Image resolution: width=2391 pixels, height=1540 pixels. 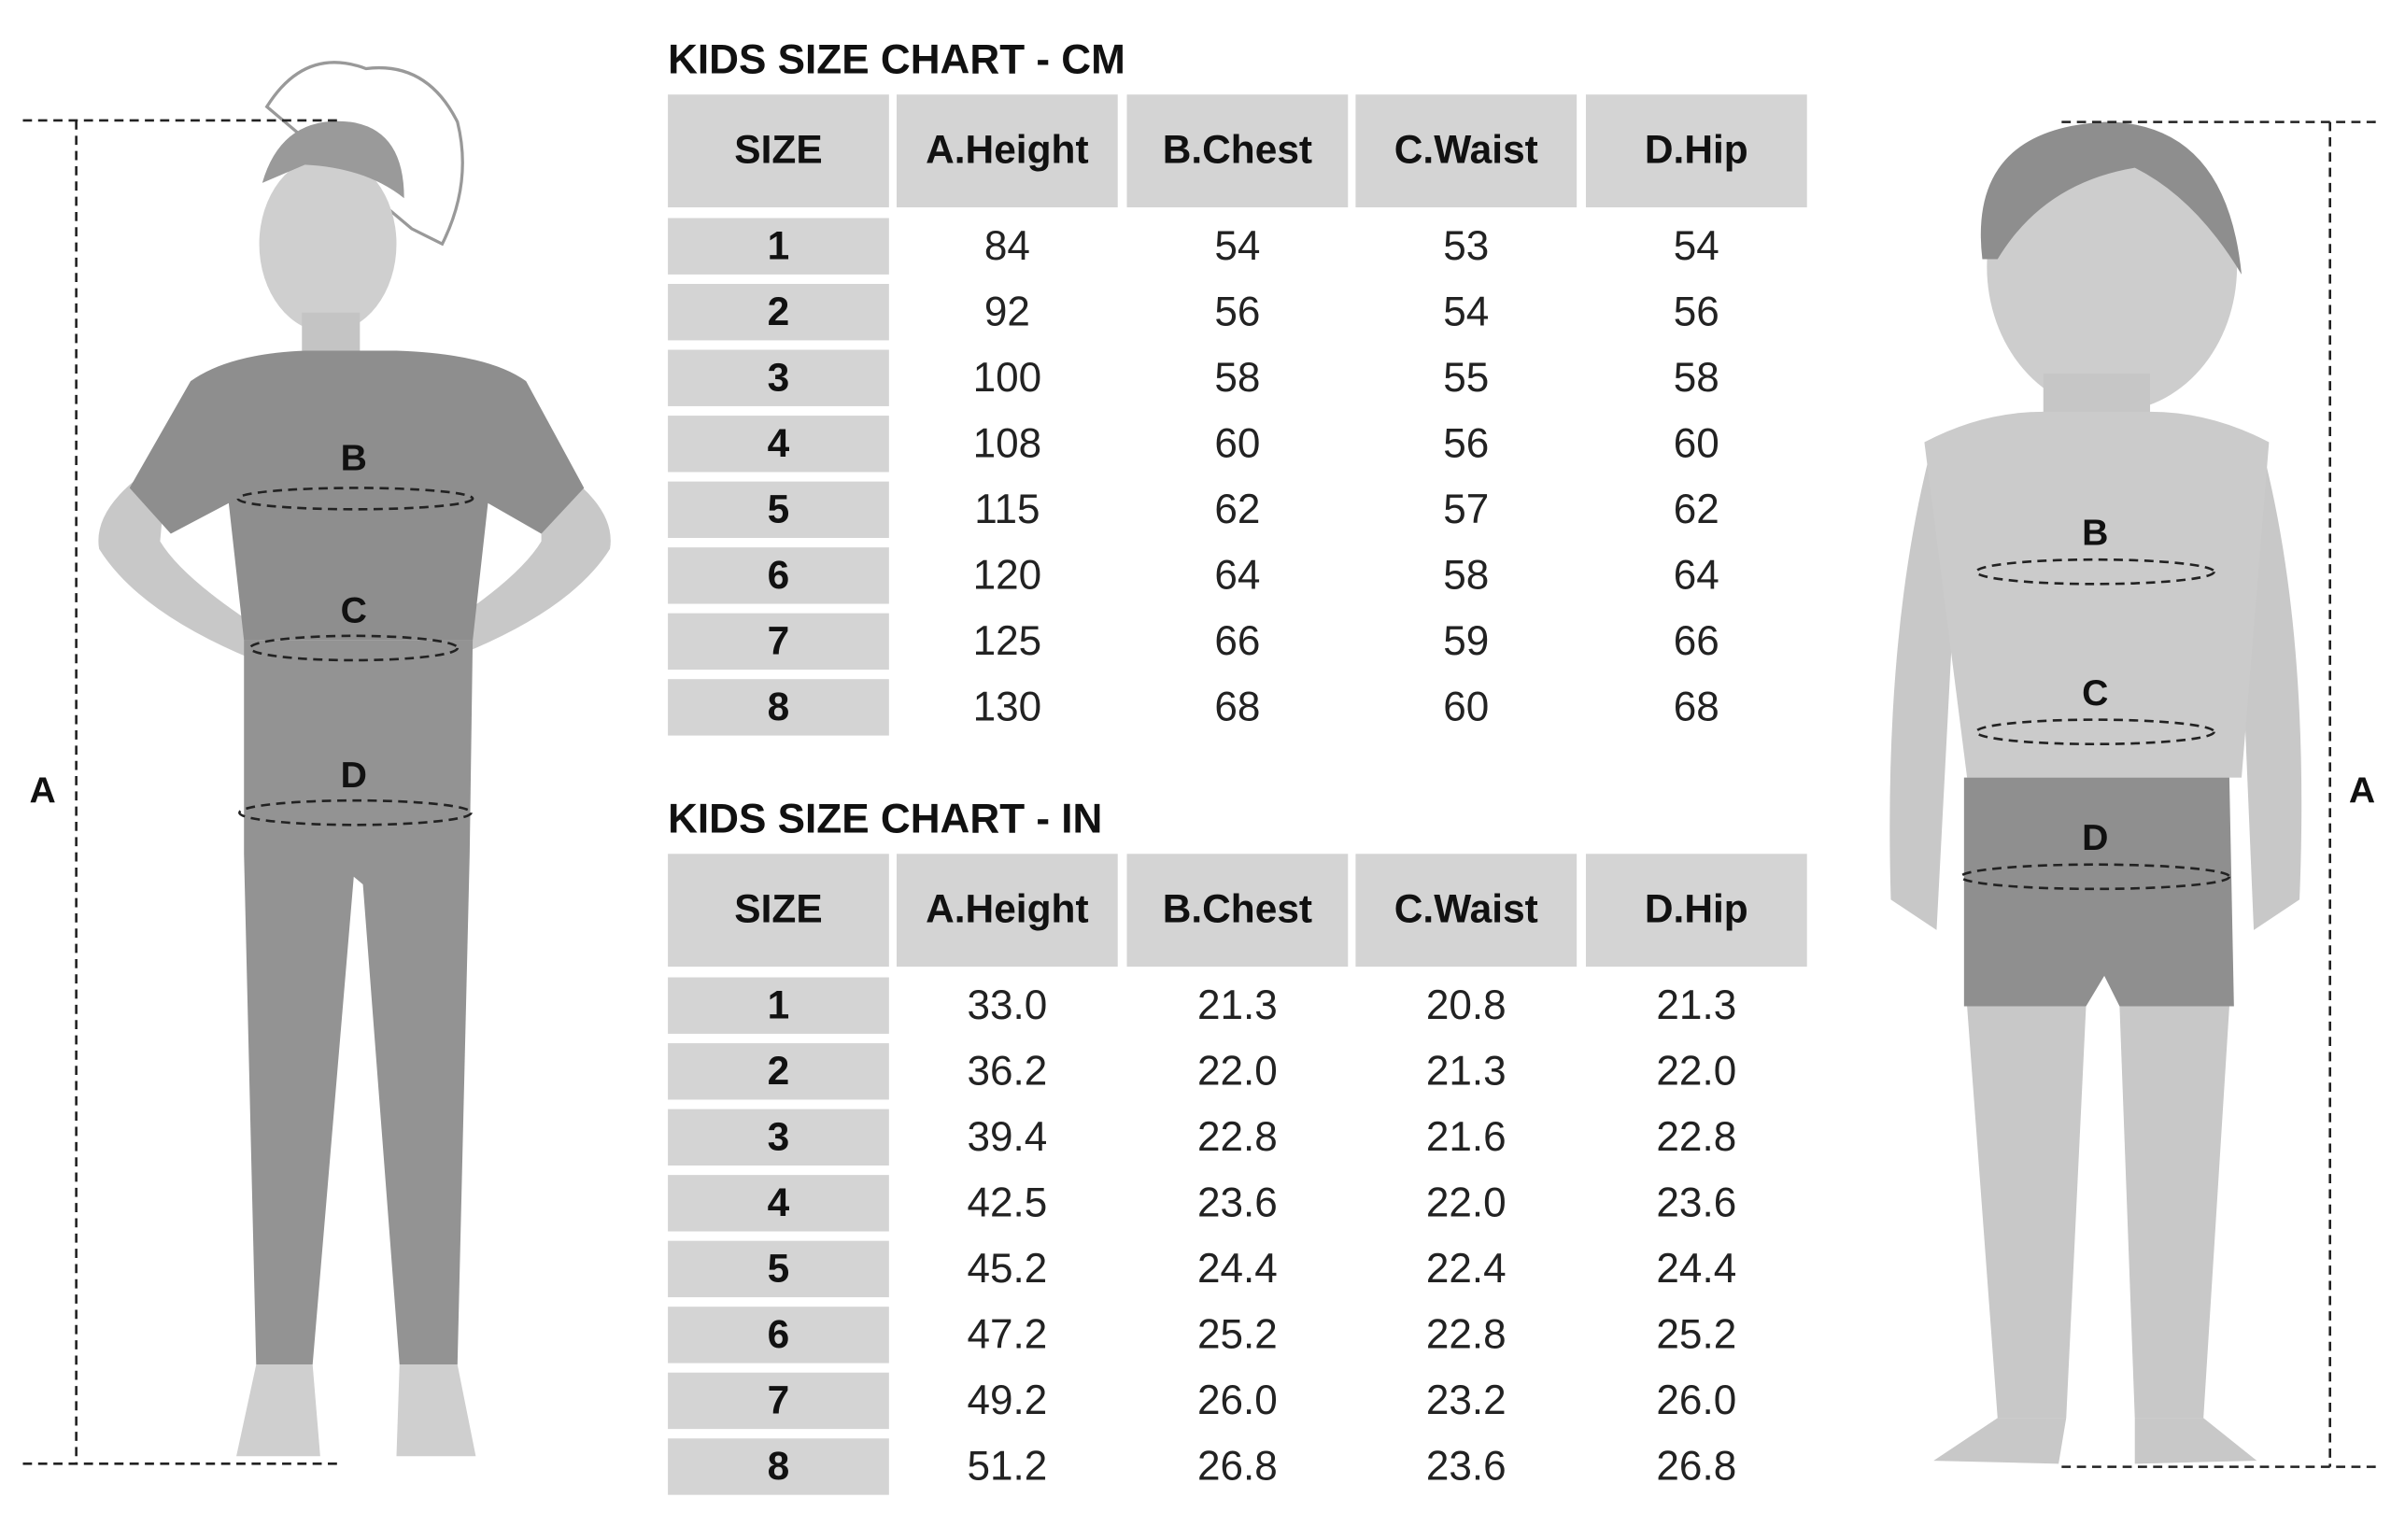 I want to click on height-label: A, so click(x=43, y=791).